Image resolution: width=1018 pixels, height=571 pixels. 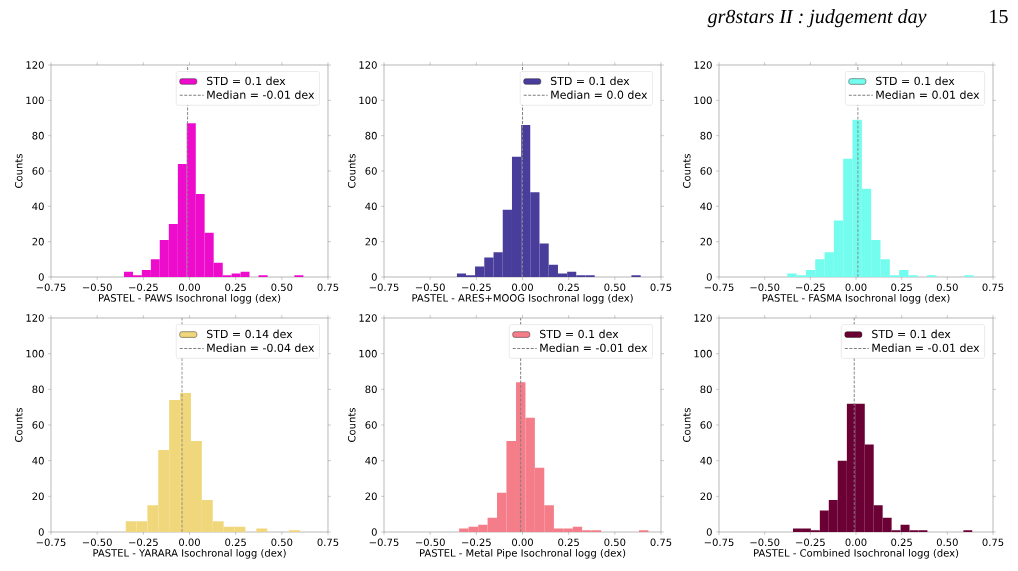 What do you see at coordinates (189, 298) in the screenshot?
I see `x-axis-title: PASTEL - PAWS Isochronal logg (dex)` at bounding box center [189, 298].